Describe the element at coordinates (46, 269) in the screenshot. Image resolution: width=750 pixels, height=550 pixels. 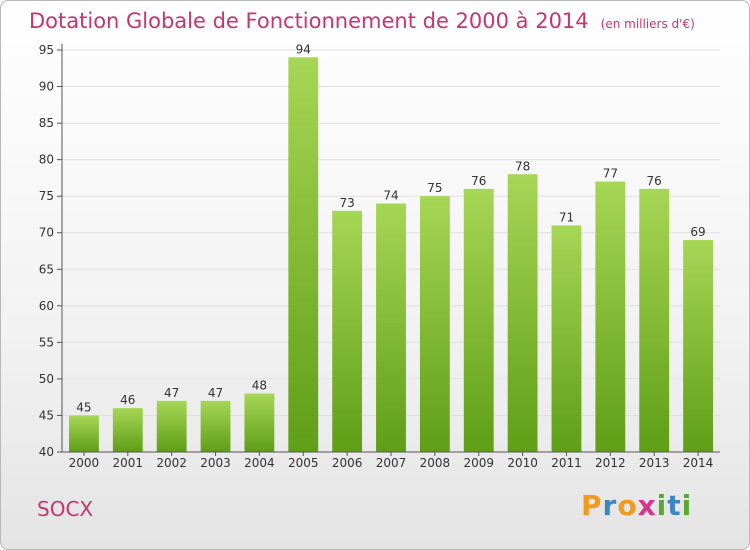
I see `y-tick-label: 65` at that location.